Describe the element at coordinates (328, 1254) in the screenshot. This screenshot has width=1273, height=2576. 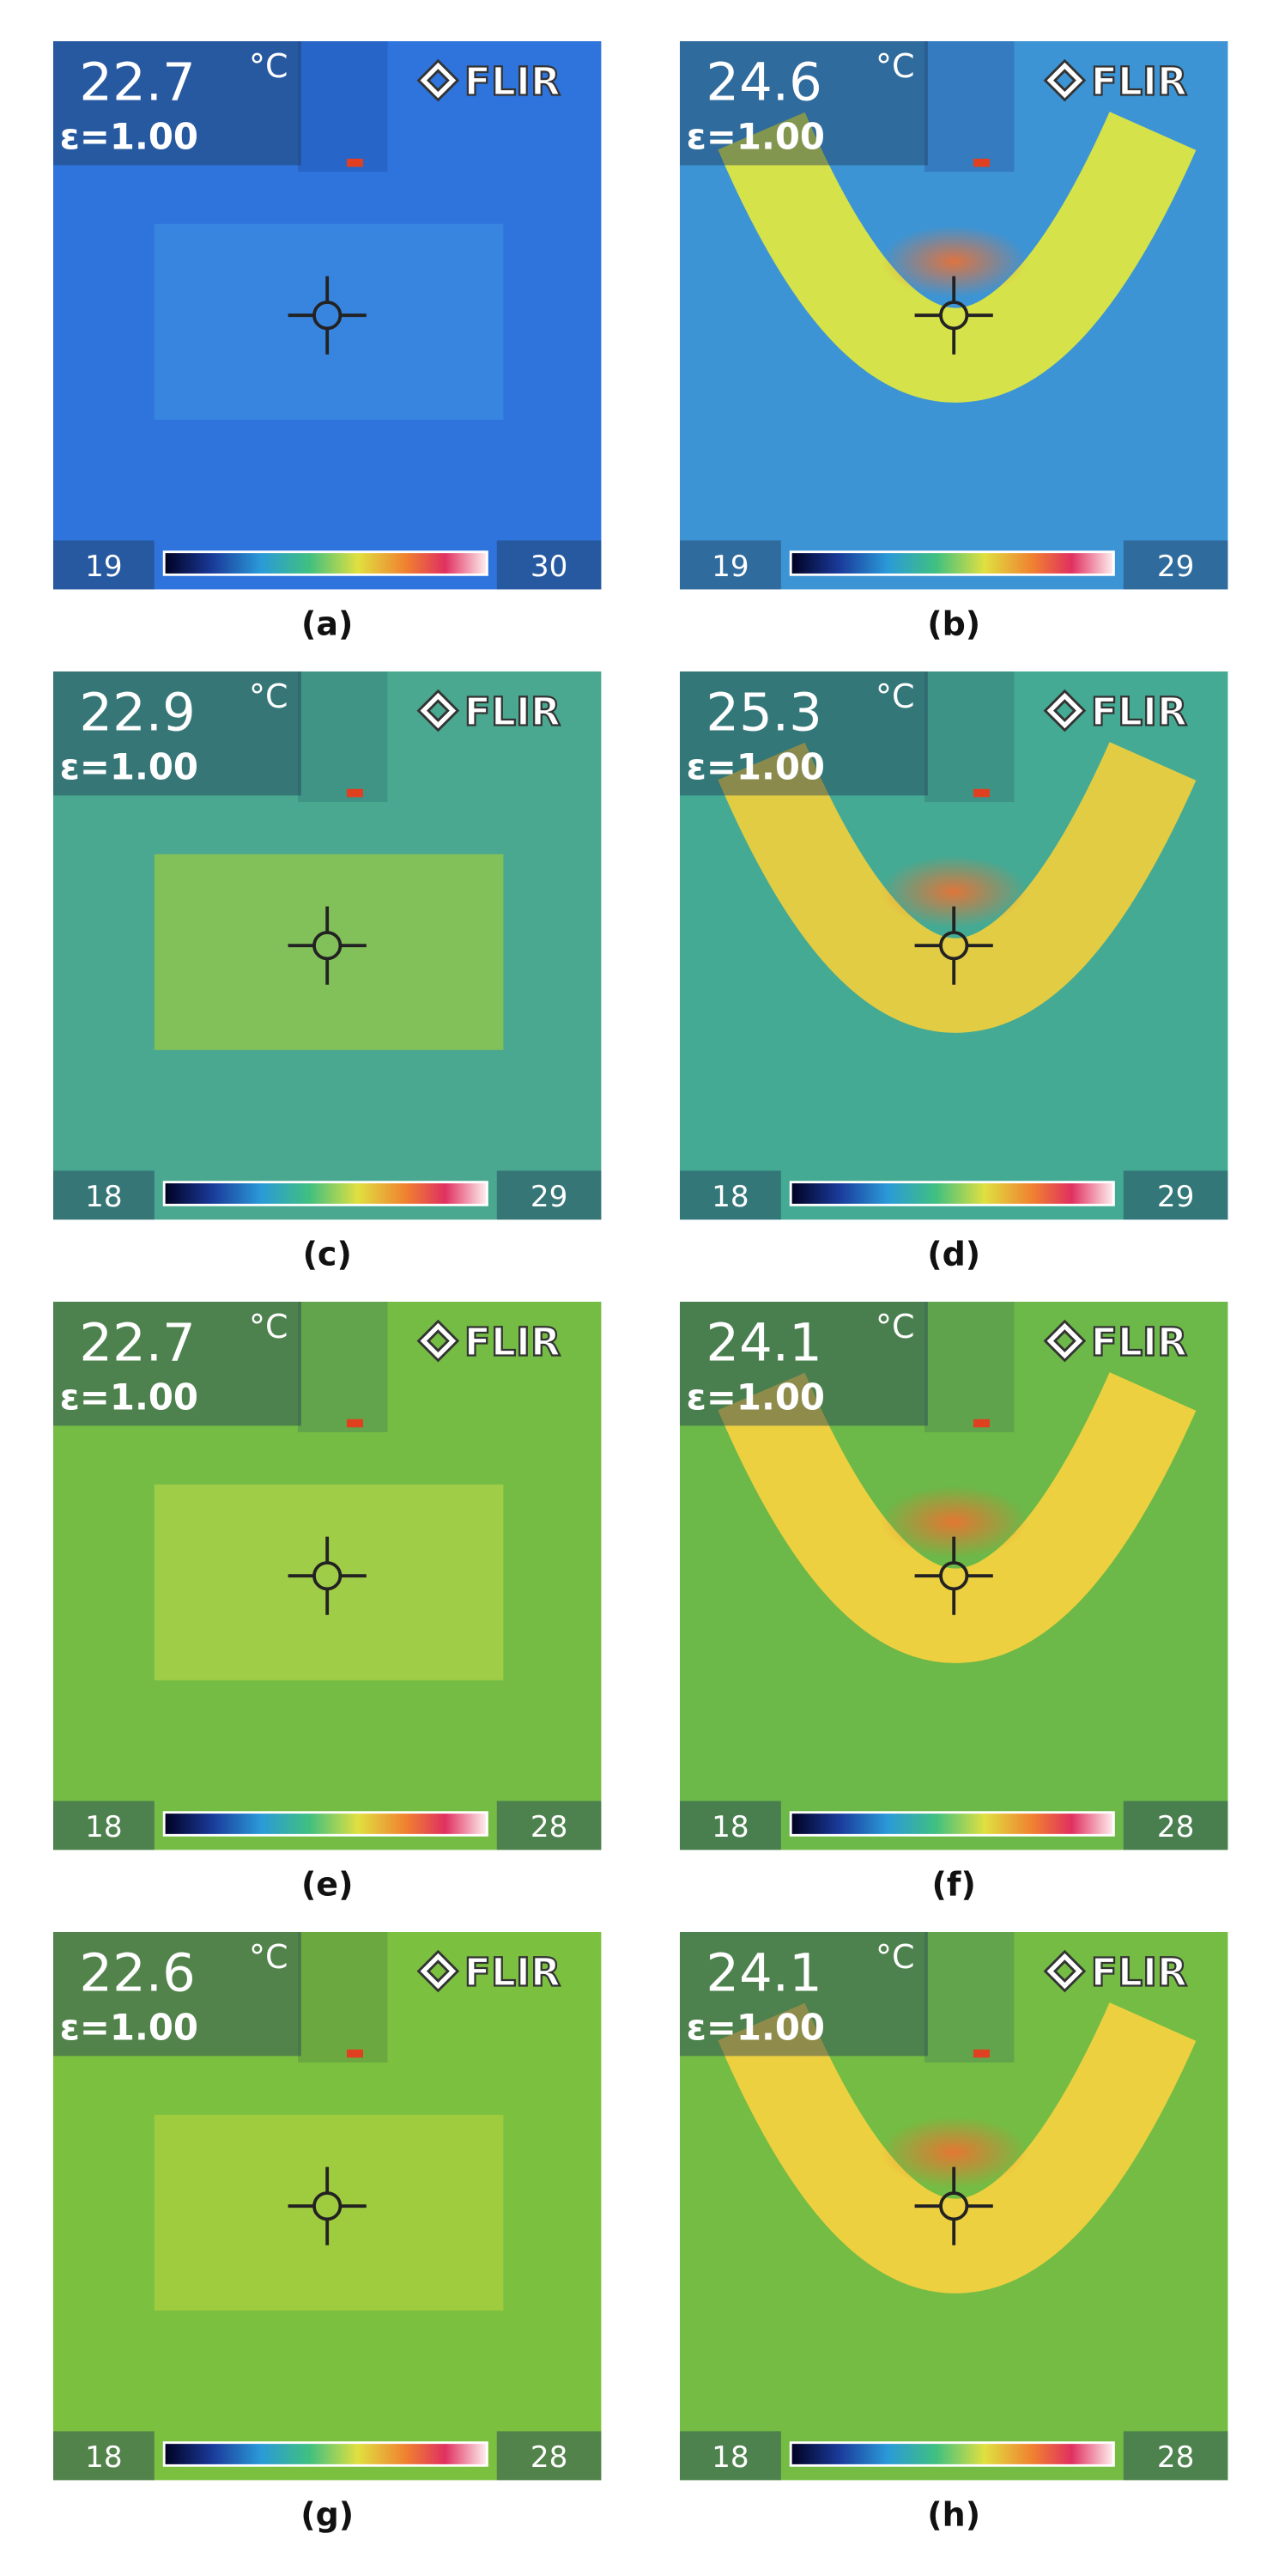
I see `caption: (c)` at that location.